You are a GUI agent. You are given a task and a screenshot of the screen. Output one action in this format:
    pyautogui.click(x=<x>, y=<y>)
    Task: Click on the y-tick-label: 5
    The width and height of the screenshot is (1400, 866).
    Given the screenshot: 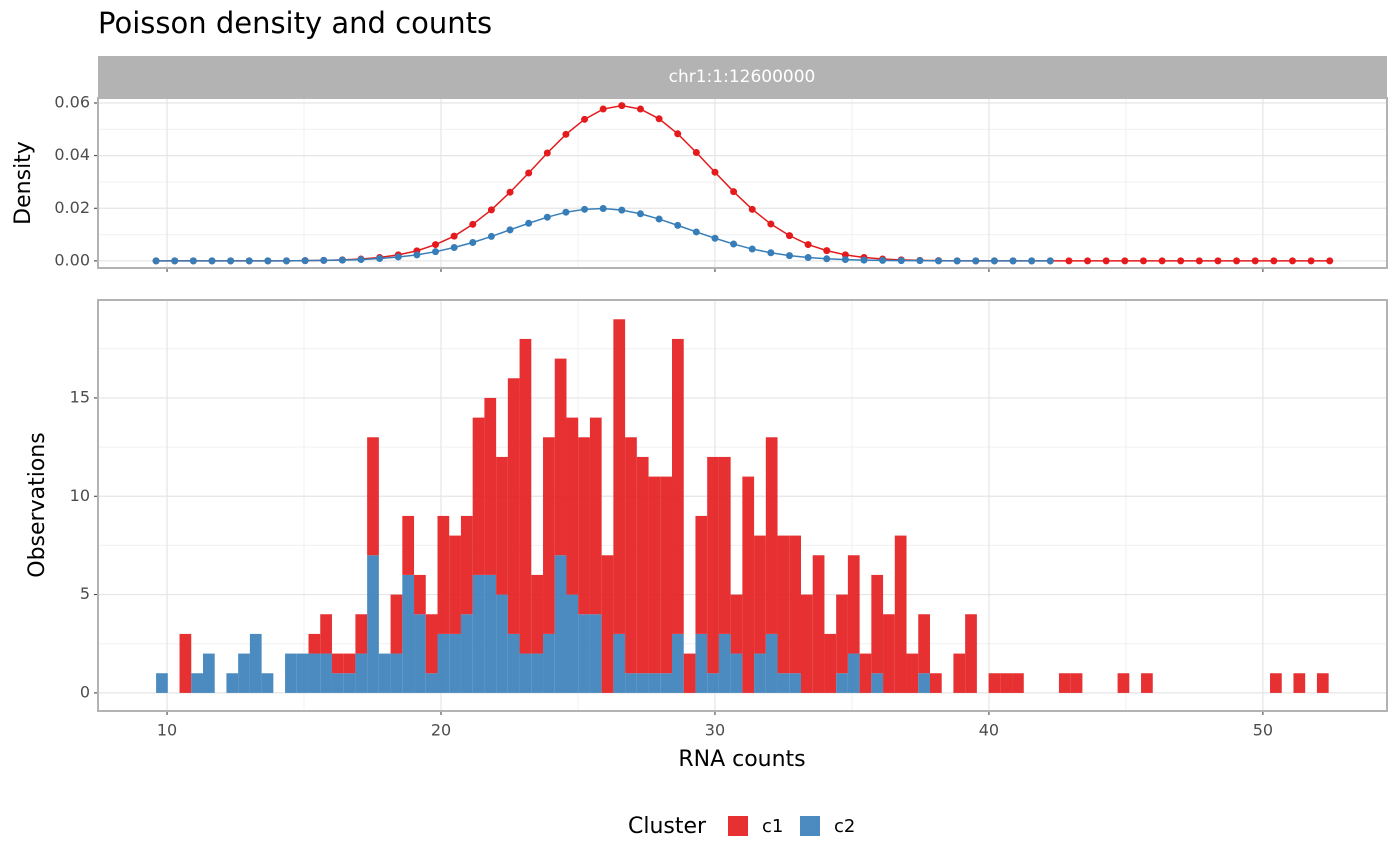 What is the action you would take?
    pyautogui.click(x=85, y=593)
    